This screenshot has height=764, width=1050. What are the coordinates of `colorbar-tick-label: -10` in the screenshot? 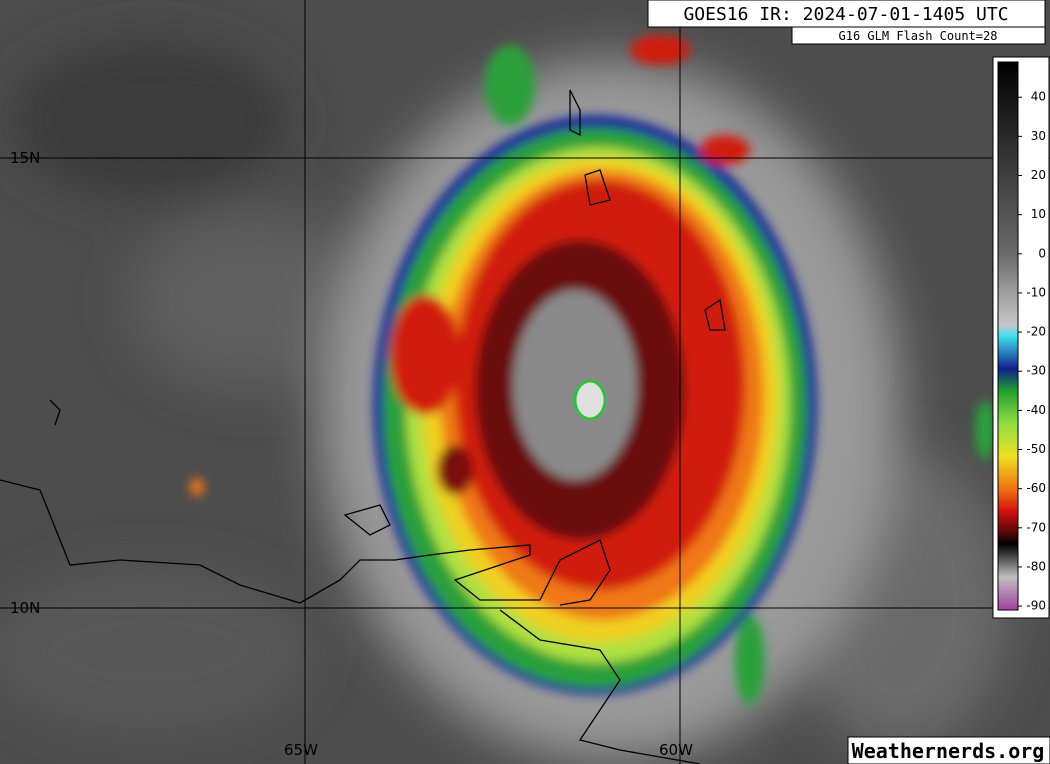 It's located at (1036, 292).